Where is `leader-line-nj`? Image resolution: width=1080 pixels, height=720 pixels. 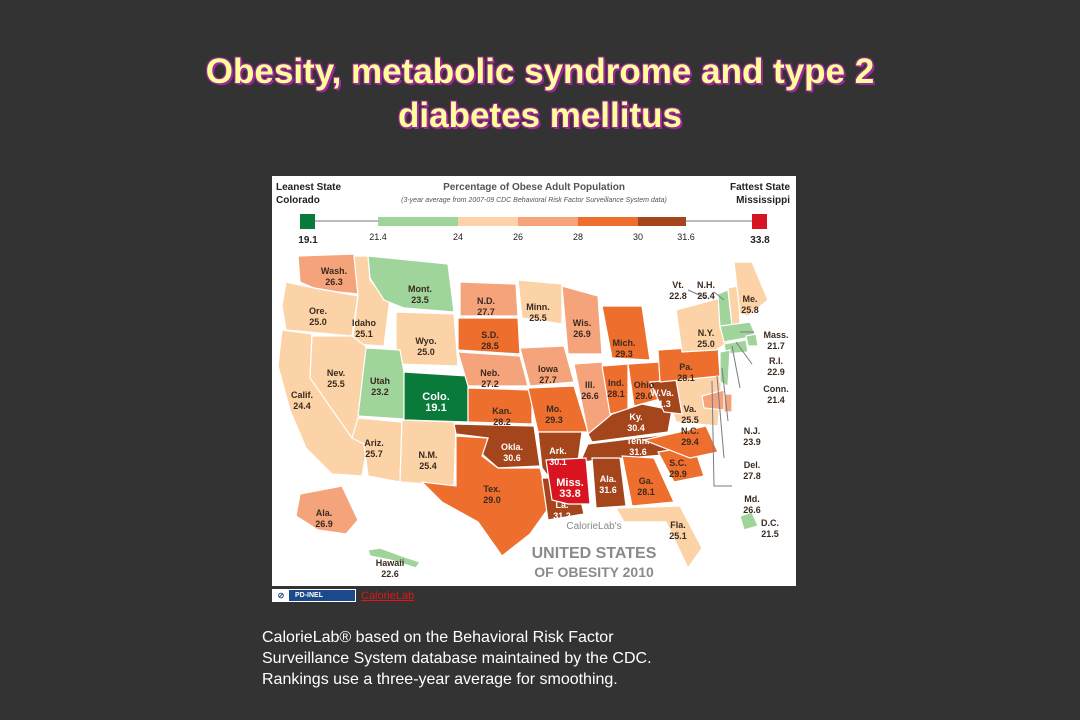 leader-line-nj is located at coordinates (725, 394).